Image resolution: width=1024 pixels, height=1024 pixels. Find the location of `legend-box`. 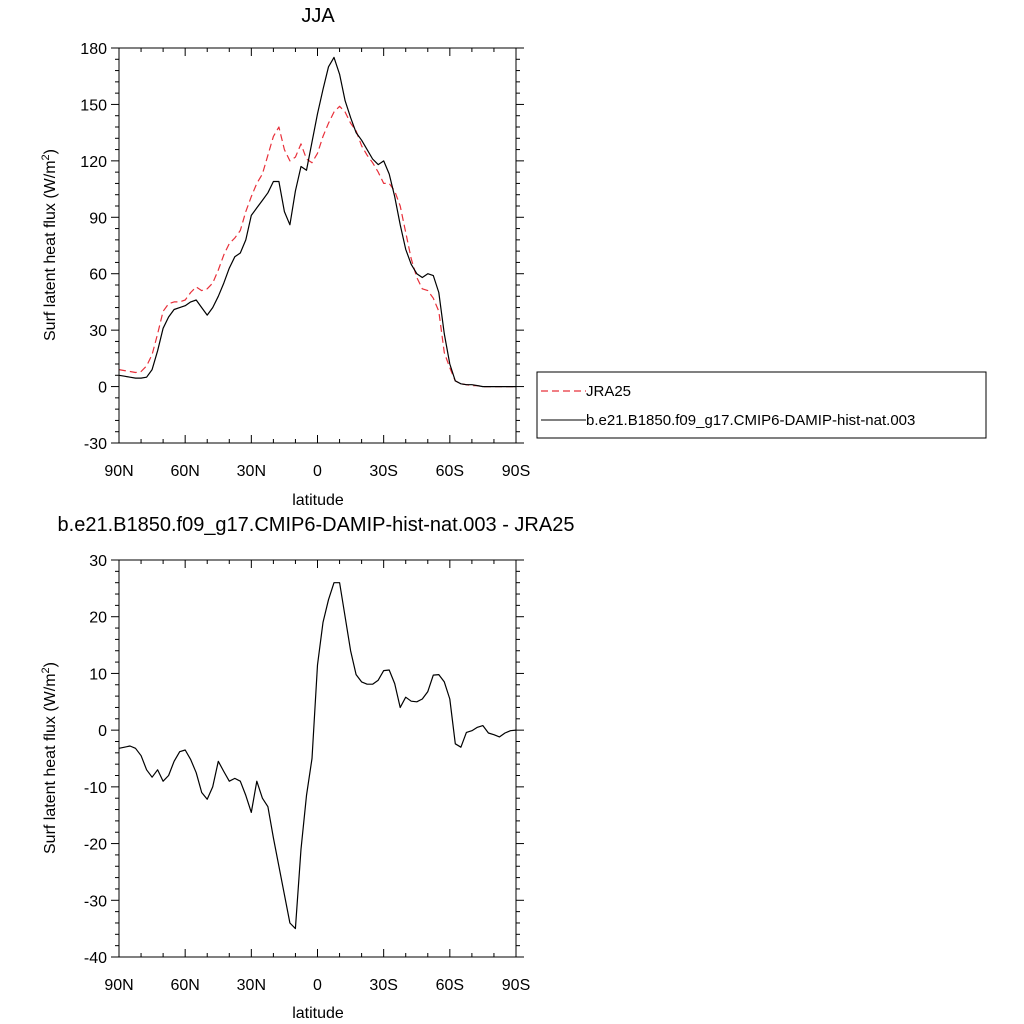

legend-box is located at coordinates (761, 405).